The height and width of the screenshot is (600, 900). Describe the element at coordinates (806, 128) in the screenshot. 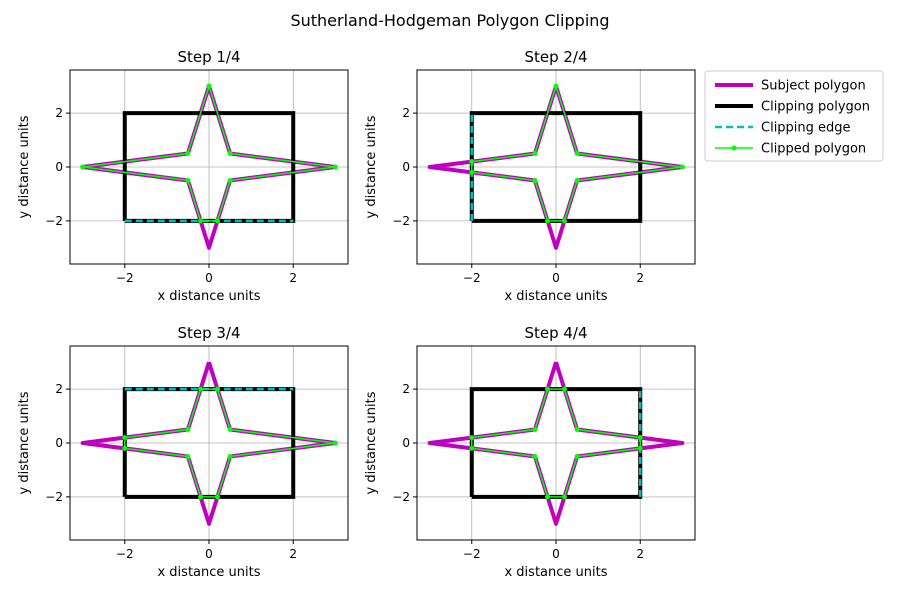

I see `legend-label-edge: Clipping edge` at that location.